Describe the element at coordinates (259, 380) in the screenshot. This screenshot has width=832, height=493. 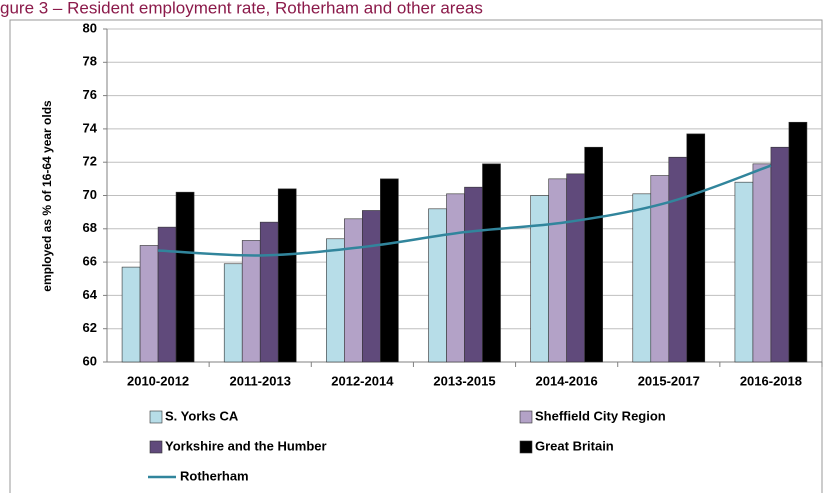
I see `x-tick-label: 2011-2013` at that location.